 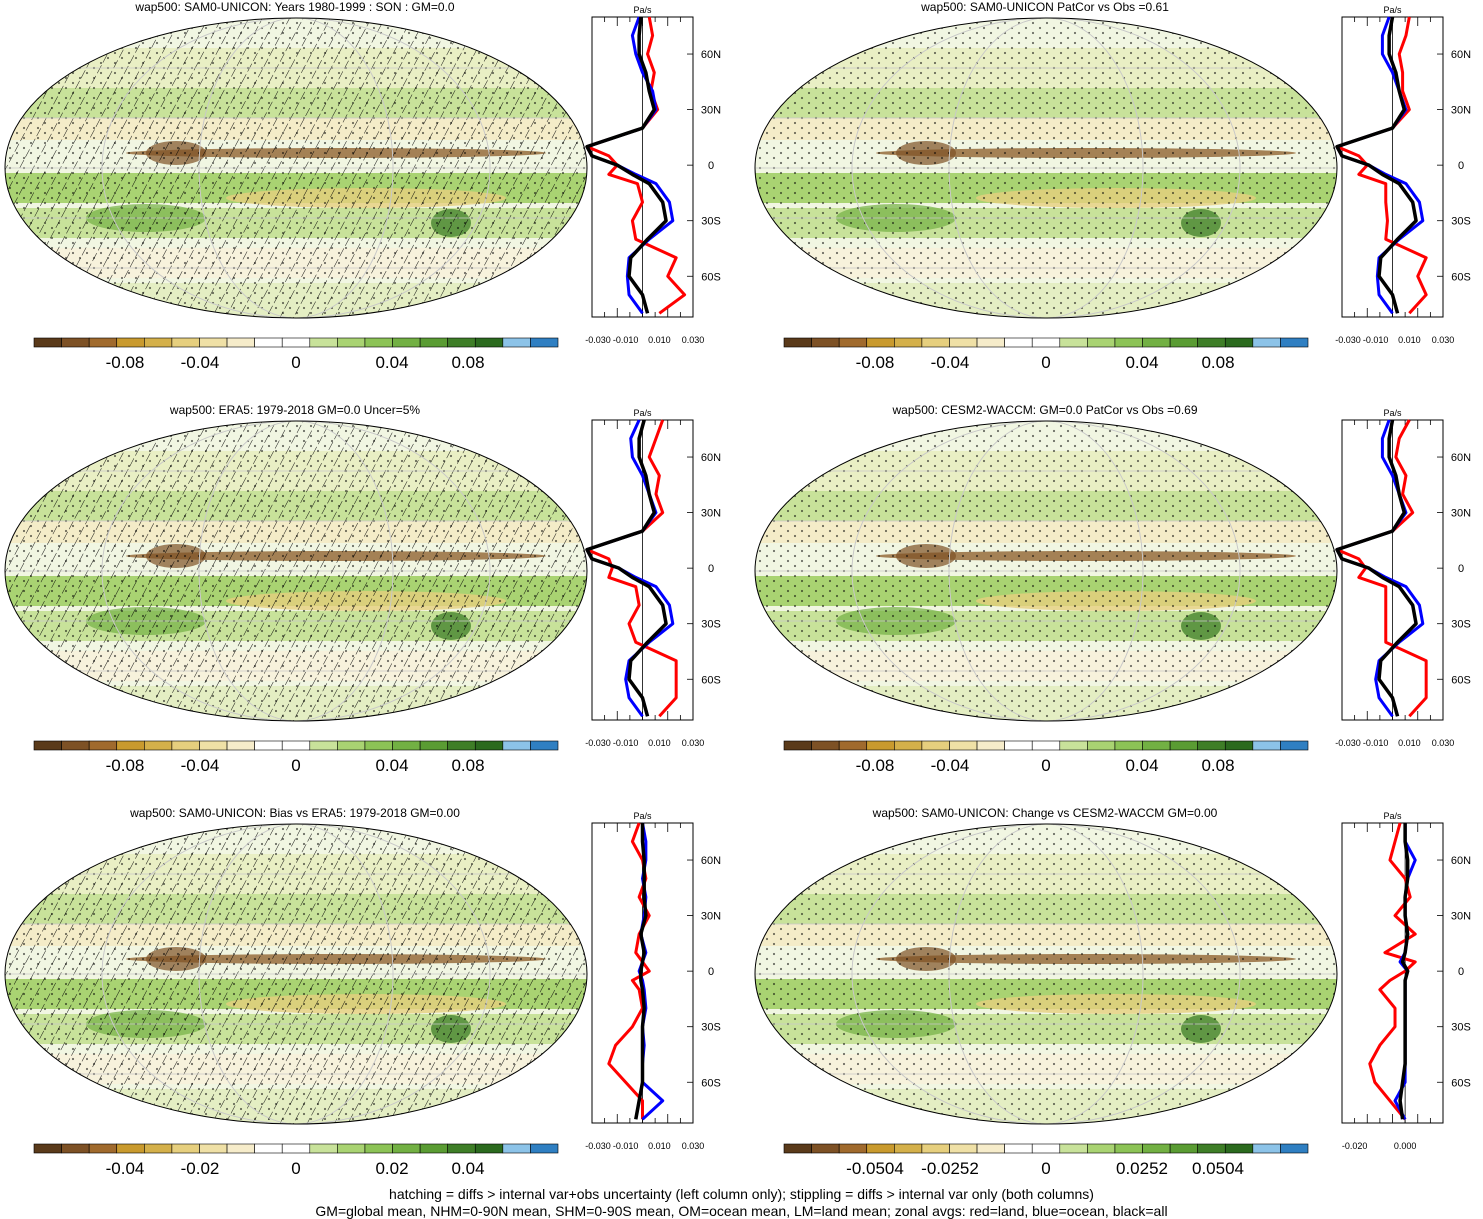 What do you see at coordinates (1376, 165) in the screenshot?
I see `zonal-all-line` at bounding box center [1376, 165].